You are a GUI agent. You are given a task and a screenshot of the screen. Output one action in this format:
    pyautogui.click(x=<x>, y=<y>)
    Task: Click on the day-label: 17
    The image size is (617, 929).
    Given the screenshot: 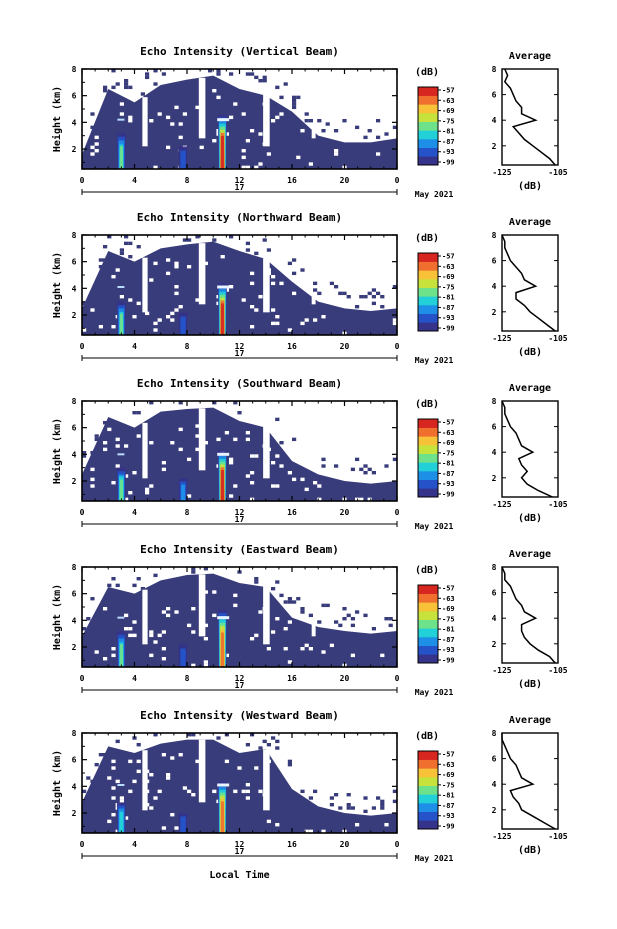 What is the action you would take?
    pyautogui.click(x=240, y=187)
    